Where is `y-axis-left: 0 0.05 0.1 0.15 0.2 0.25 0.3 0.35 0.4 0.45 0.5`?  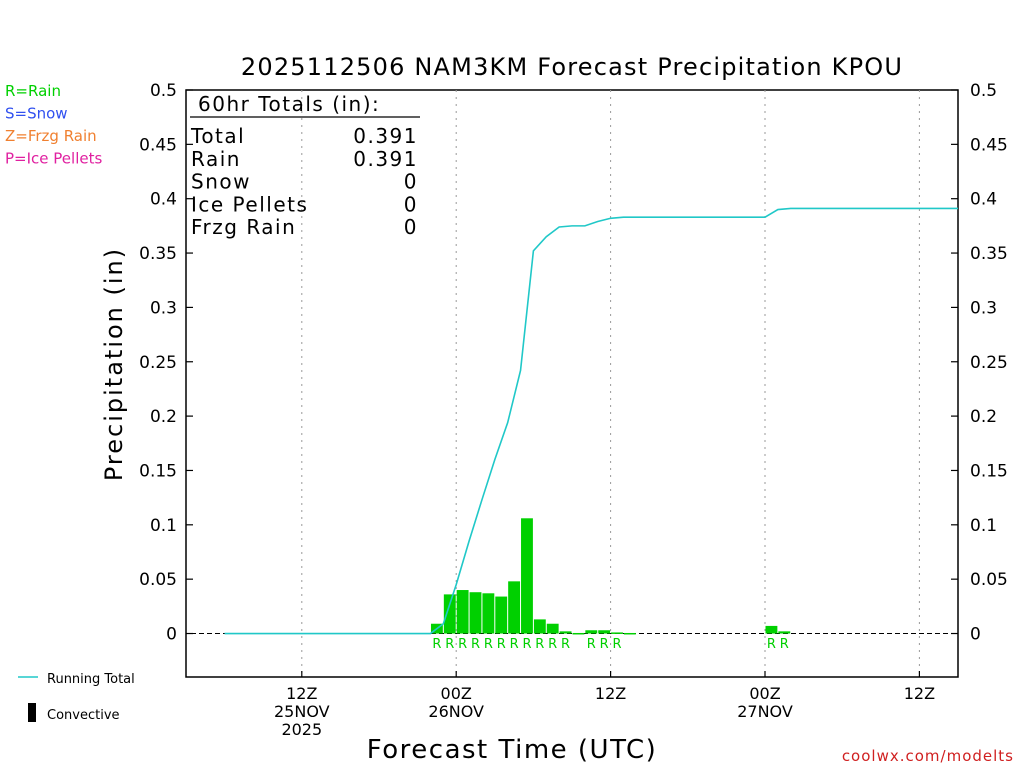
y-axis-left: 0 0.05 0.1 0.15 0.2 0.25 0.3 0.35 0.4 0.45 0.5 is located at coordinates (166, 363).